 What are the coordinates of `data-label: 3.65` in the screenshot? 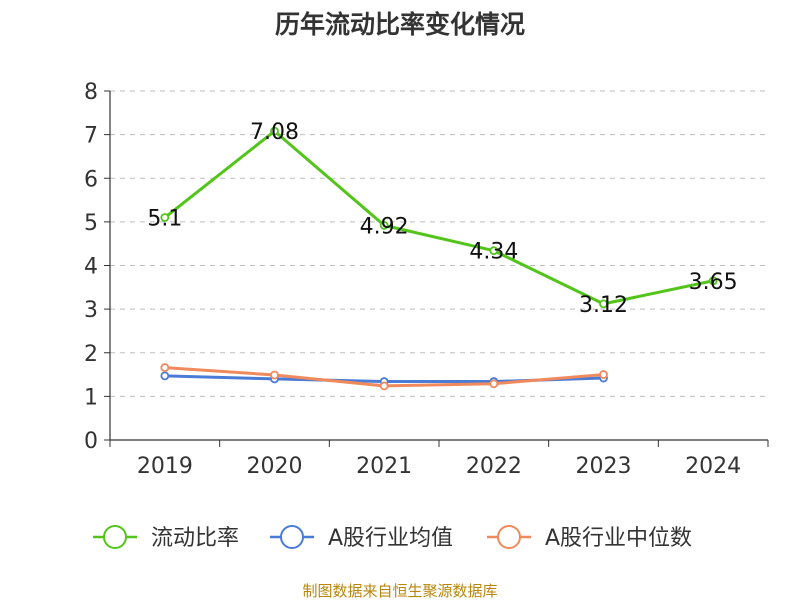 It's located at (713, 282).